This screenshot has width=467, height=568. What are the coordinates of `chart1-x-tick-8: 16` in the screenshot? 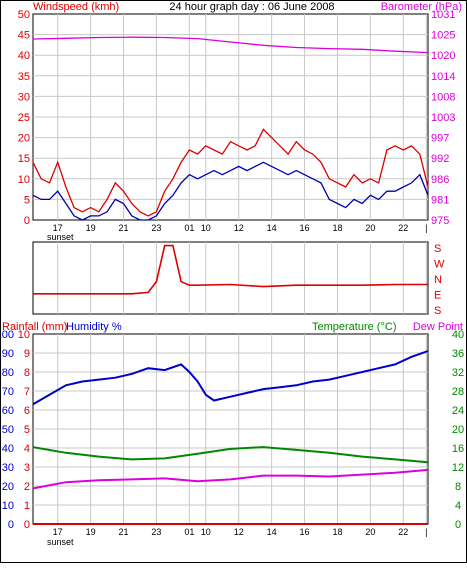 It's located at (305, 228).